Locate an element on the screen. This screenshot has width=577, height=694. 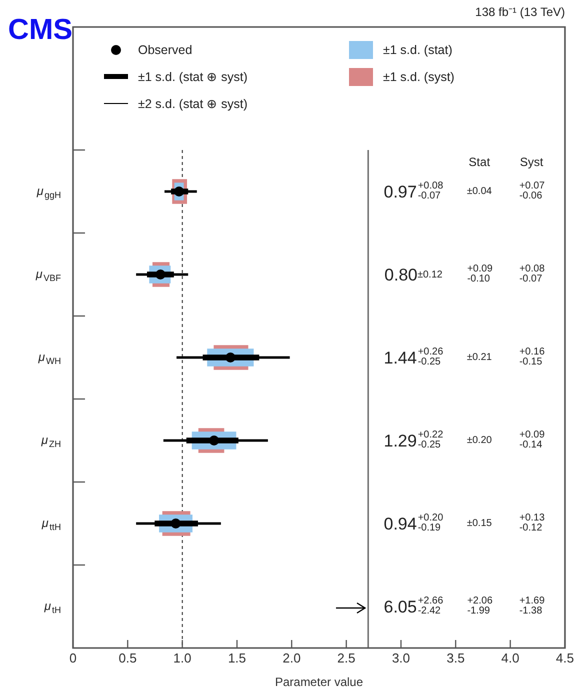
legend-label: ±1 s.d. (stat ⊕ syst) is located at coordinates (193, 76).